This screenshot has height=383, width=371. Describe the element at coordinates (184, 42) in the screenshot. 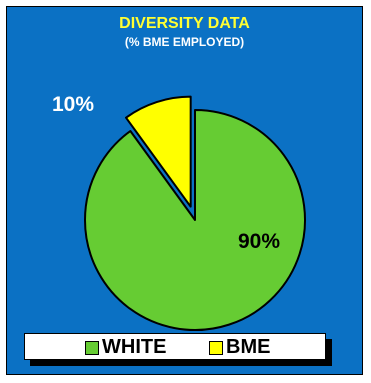

I see `chart-subtitle: (% BME EMPLOYED)` at that location.